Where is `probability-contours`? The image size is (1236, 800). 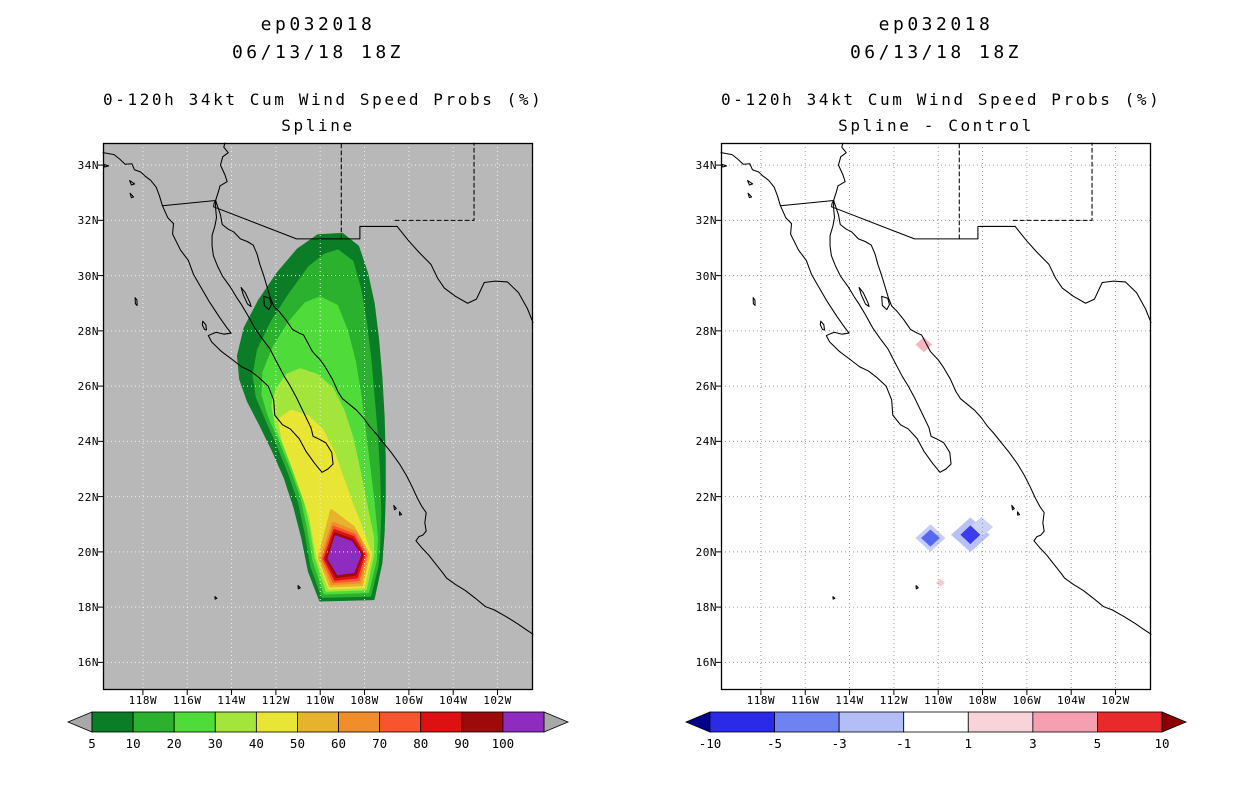 probability-contours is located at coordinates (311, 417).